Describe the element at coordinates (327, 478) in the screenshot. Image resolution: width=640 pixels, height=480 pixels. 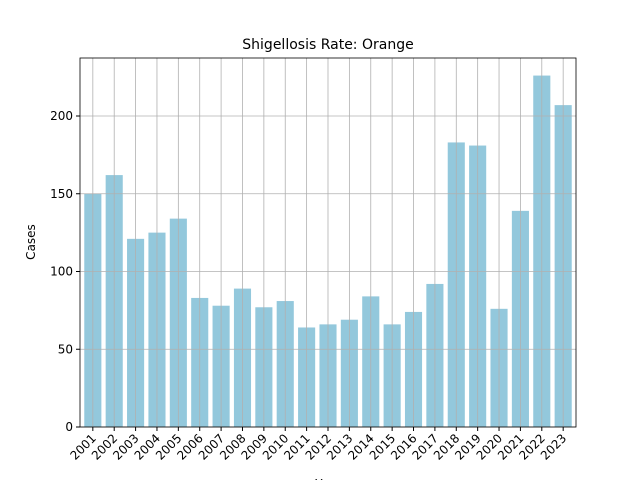
I see `x-axis-label: Year` at that location.